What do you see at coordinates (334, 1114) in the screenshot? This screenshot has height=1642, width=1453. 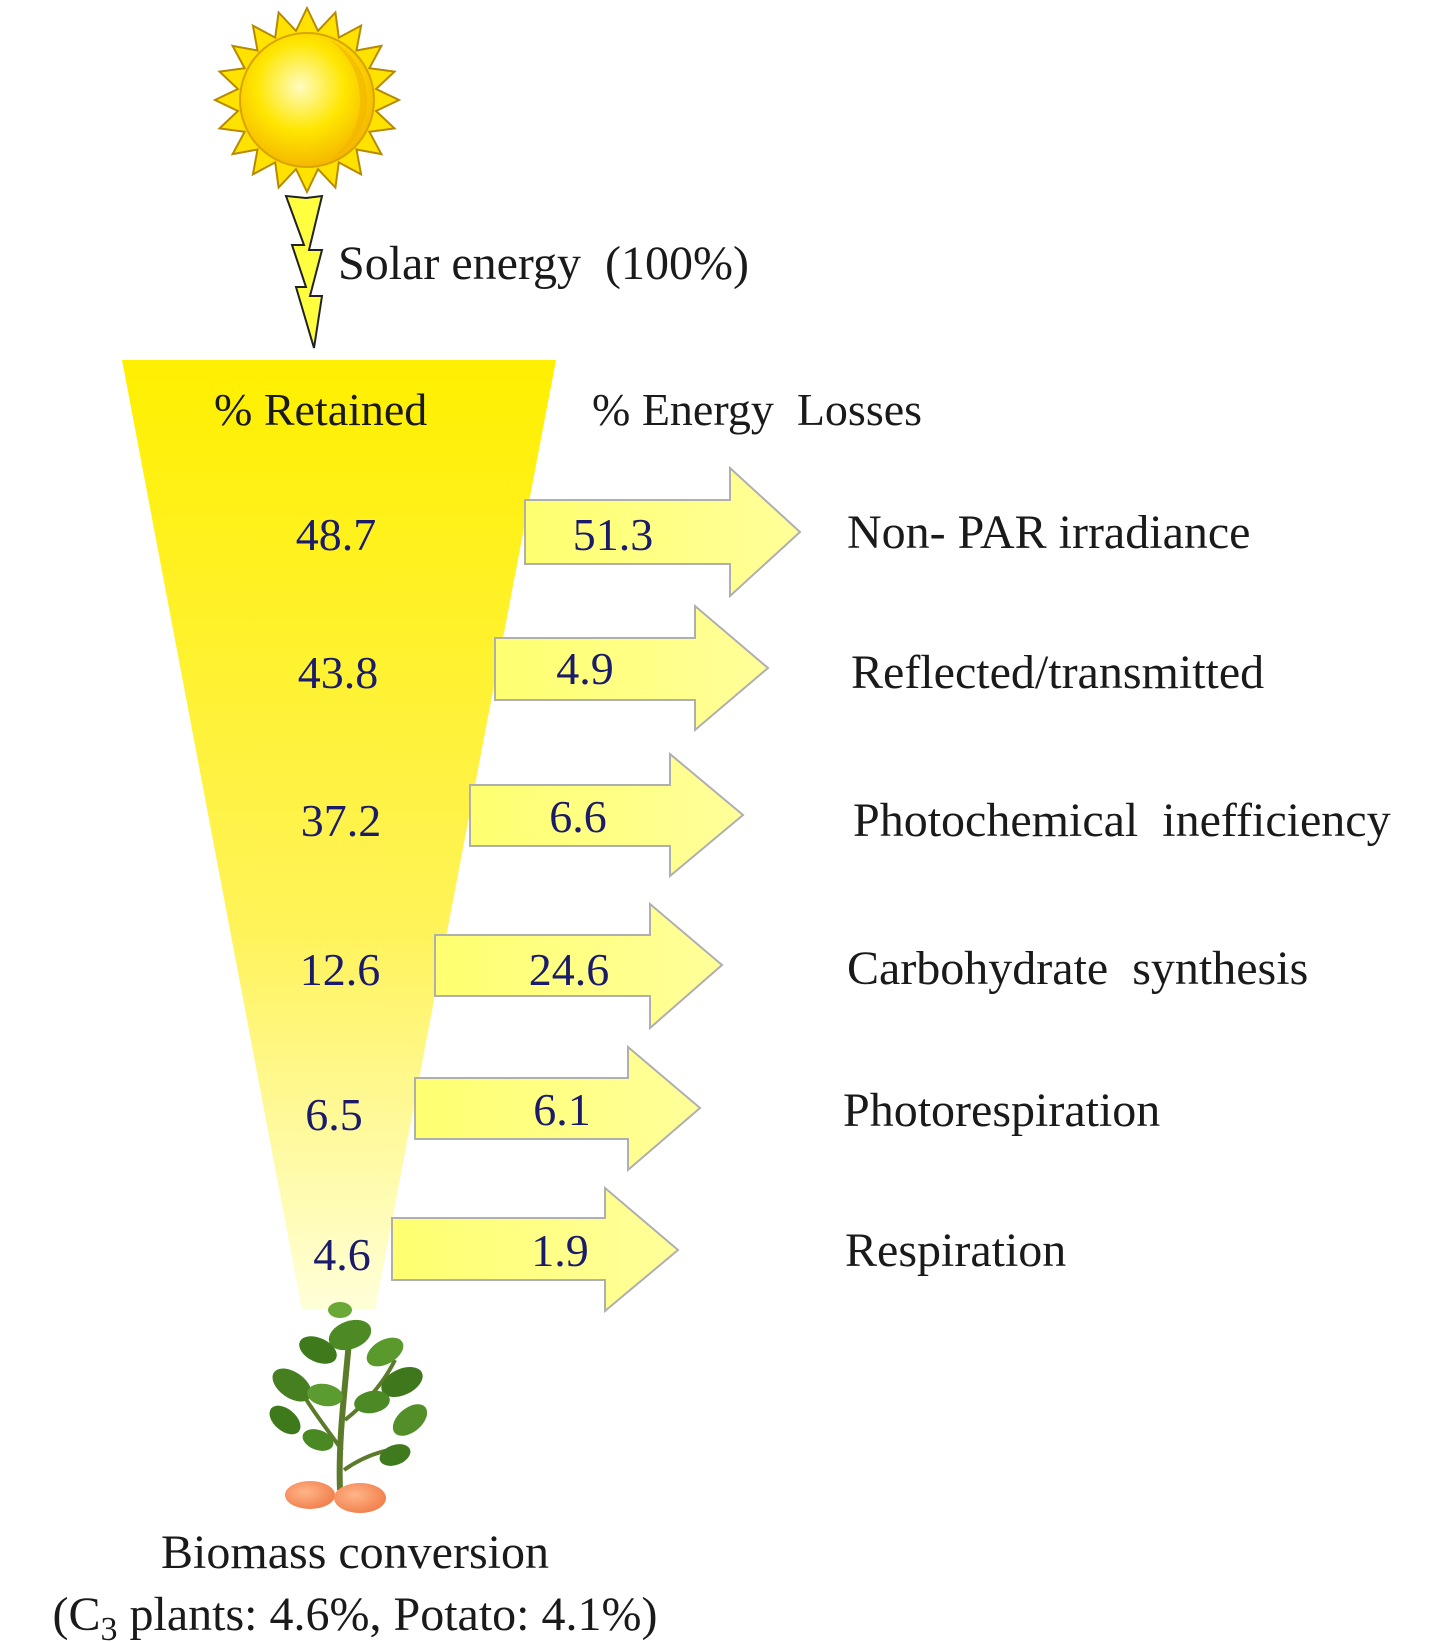 I see `retained-value: 6.5` at bounding box center [334, 1114].